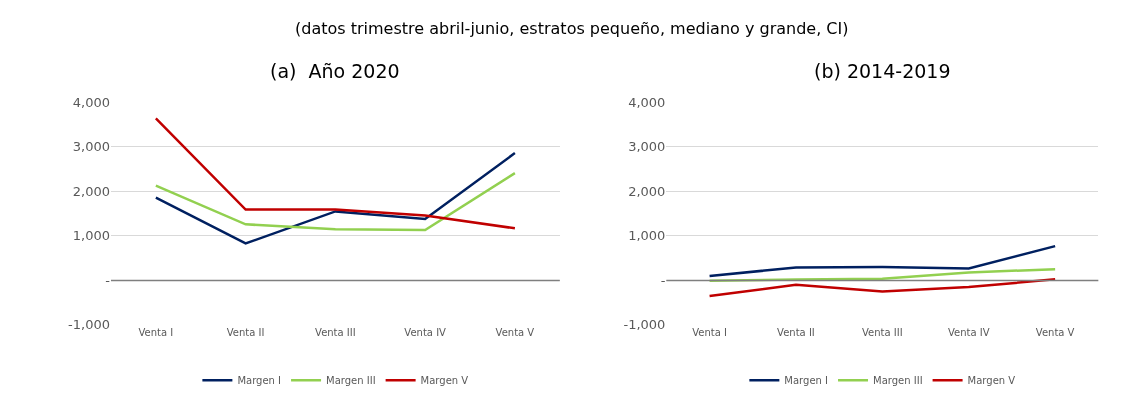 The image size is (1142, 406). I want to click on text: (datos trimestre abril-junio, estratos pequeño, mediano y grande, CI), so click(572, 28).